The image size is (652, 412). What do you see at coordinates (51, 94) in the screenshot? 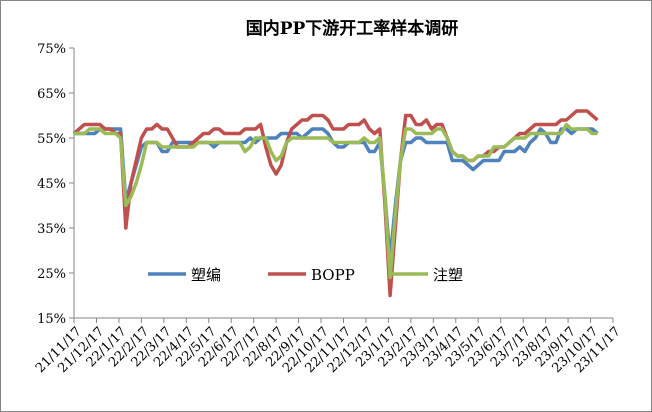
I see `y-tick-label: 65%` at bounding box center [51, 94].